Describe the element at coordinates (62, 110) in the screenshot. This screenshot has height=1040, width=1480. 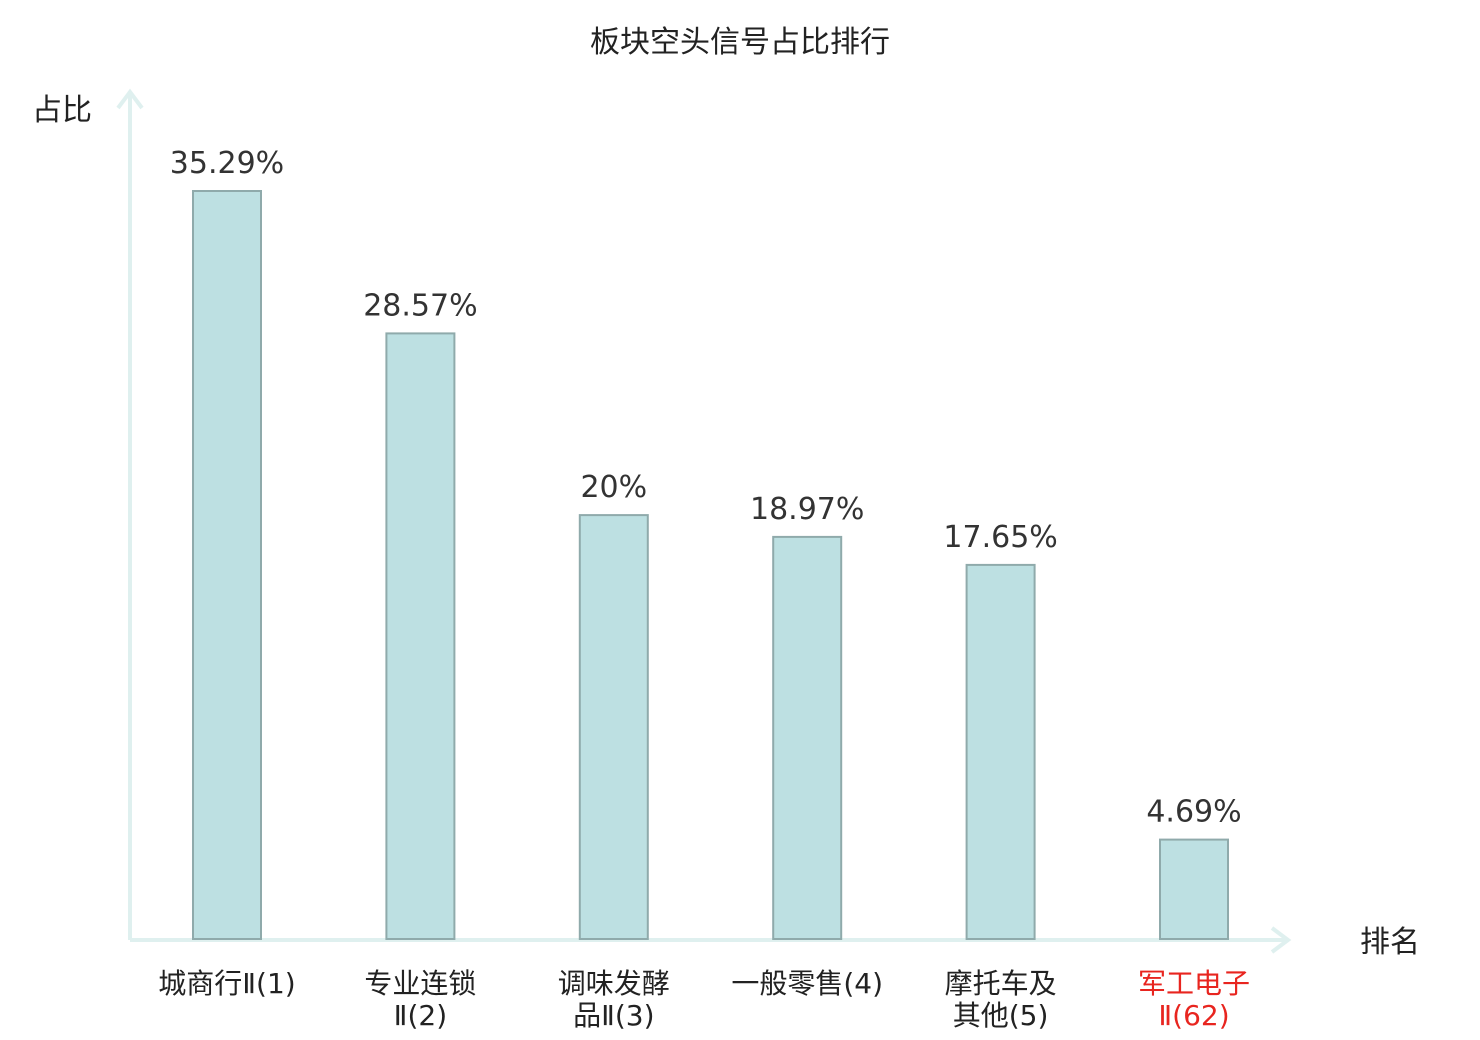
I see `y-axis-label: 占比` at that location.